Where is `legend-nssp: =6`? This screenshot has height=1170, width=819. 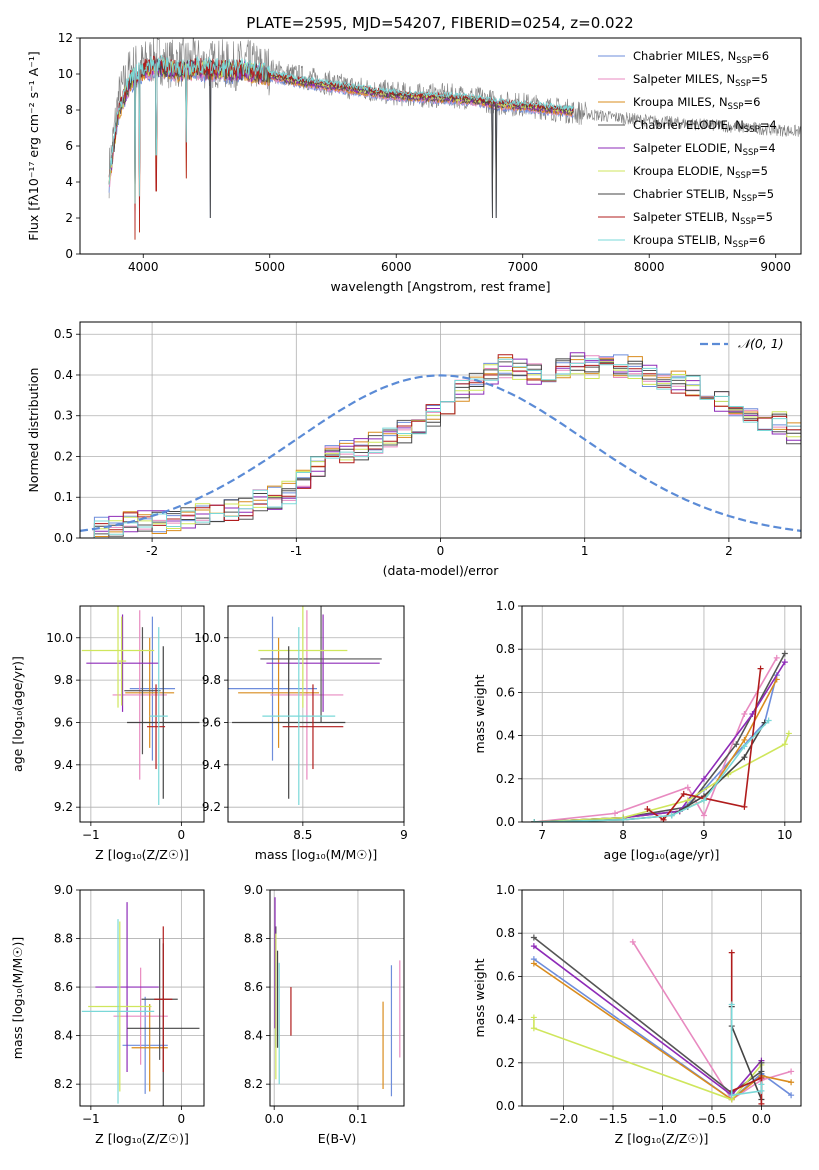 legend-nssp: =6 is located at coordinates (760, 56).